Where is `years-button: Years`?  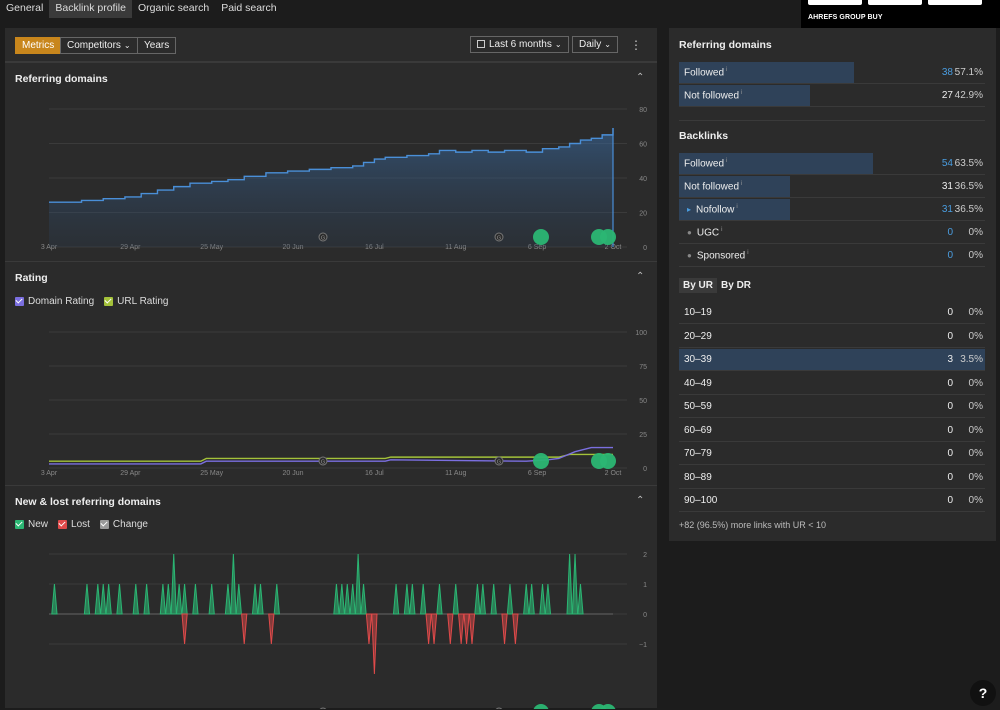 years-button: Years is located at coordinates (157, 45).